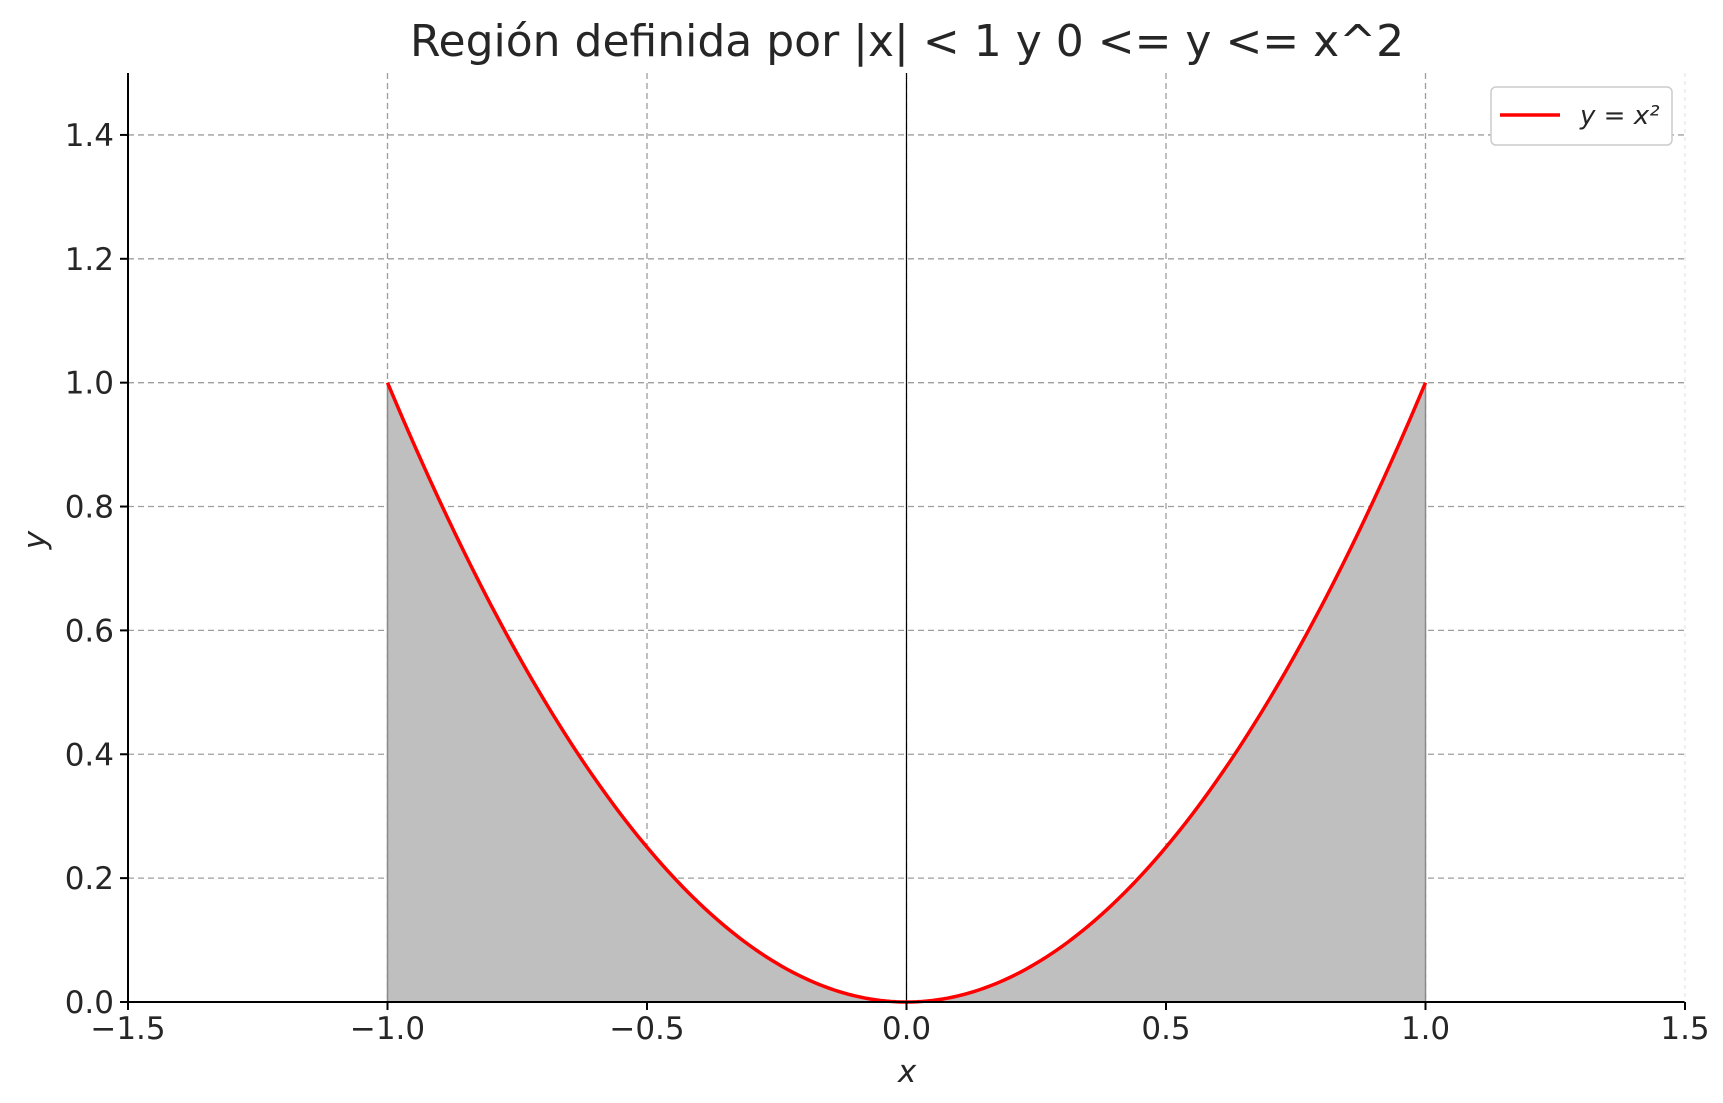 The width and height of the screenshot is (1723, 1103). What do you see at coordinates (89, 136) in the screenshot?
I see `y-tick-label: 1.4` at bounding box center [89, 136].